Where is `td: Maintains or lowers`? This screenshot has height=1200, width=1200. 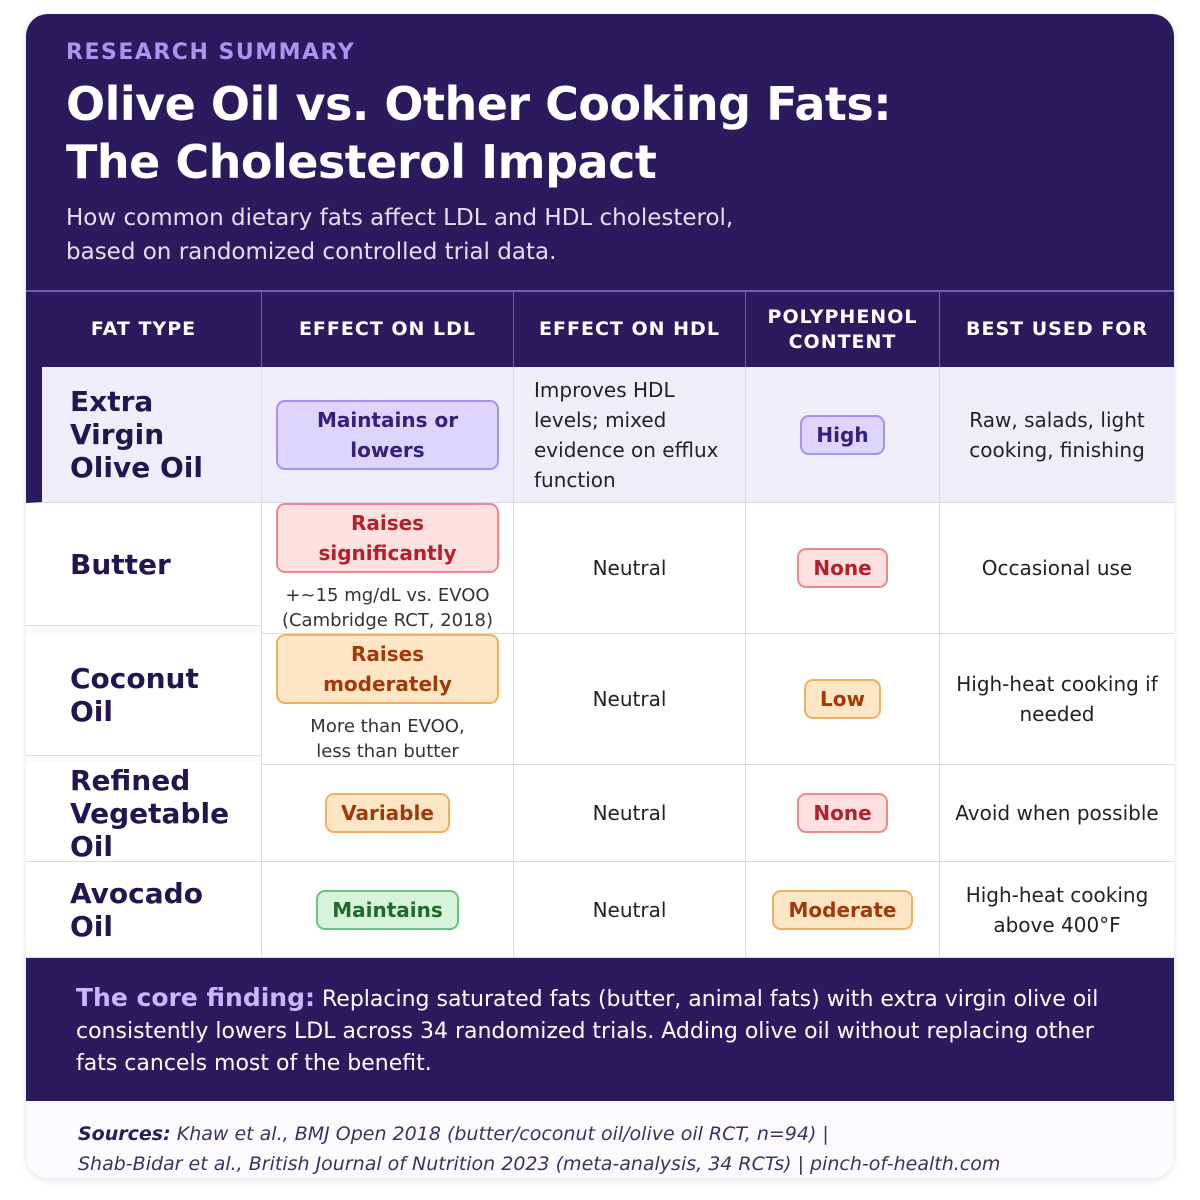 td: Maintains or lowers is located at coordinates (387, 435).